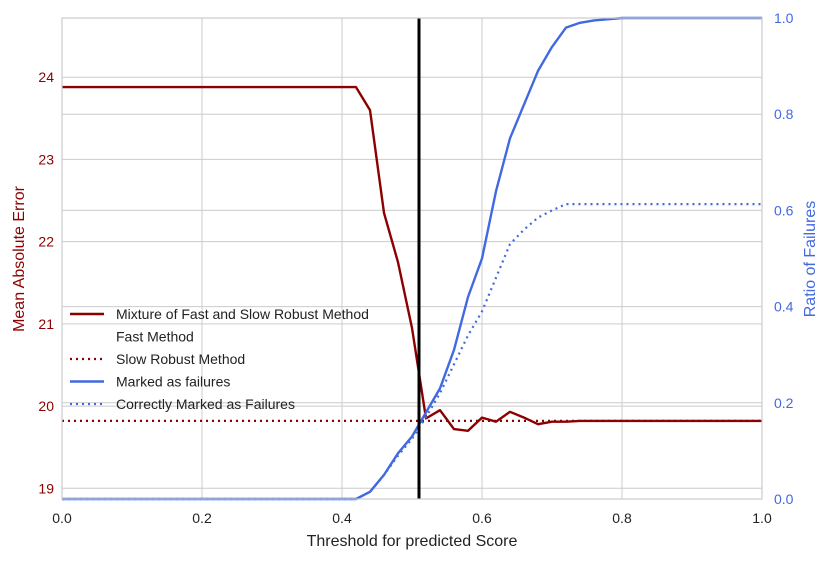 The width and height of the screenshot is (830, 561). What do you see at coordinates (205, 404) in the screenshot?
I see `legend-label: Correctly Marked as Failures` at bounding box center [205, 404].